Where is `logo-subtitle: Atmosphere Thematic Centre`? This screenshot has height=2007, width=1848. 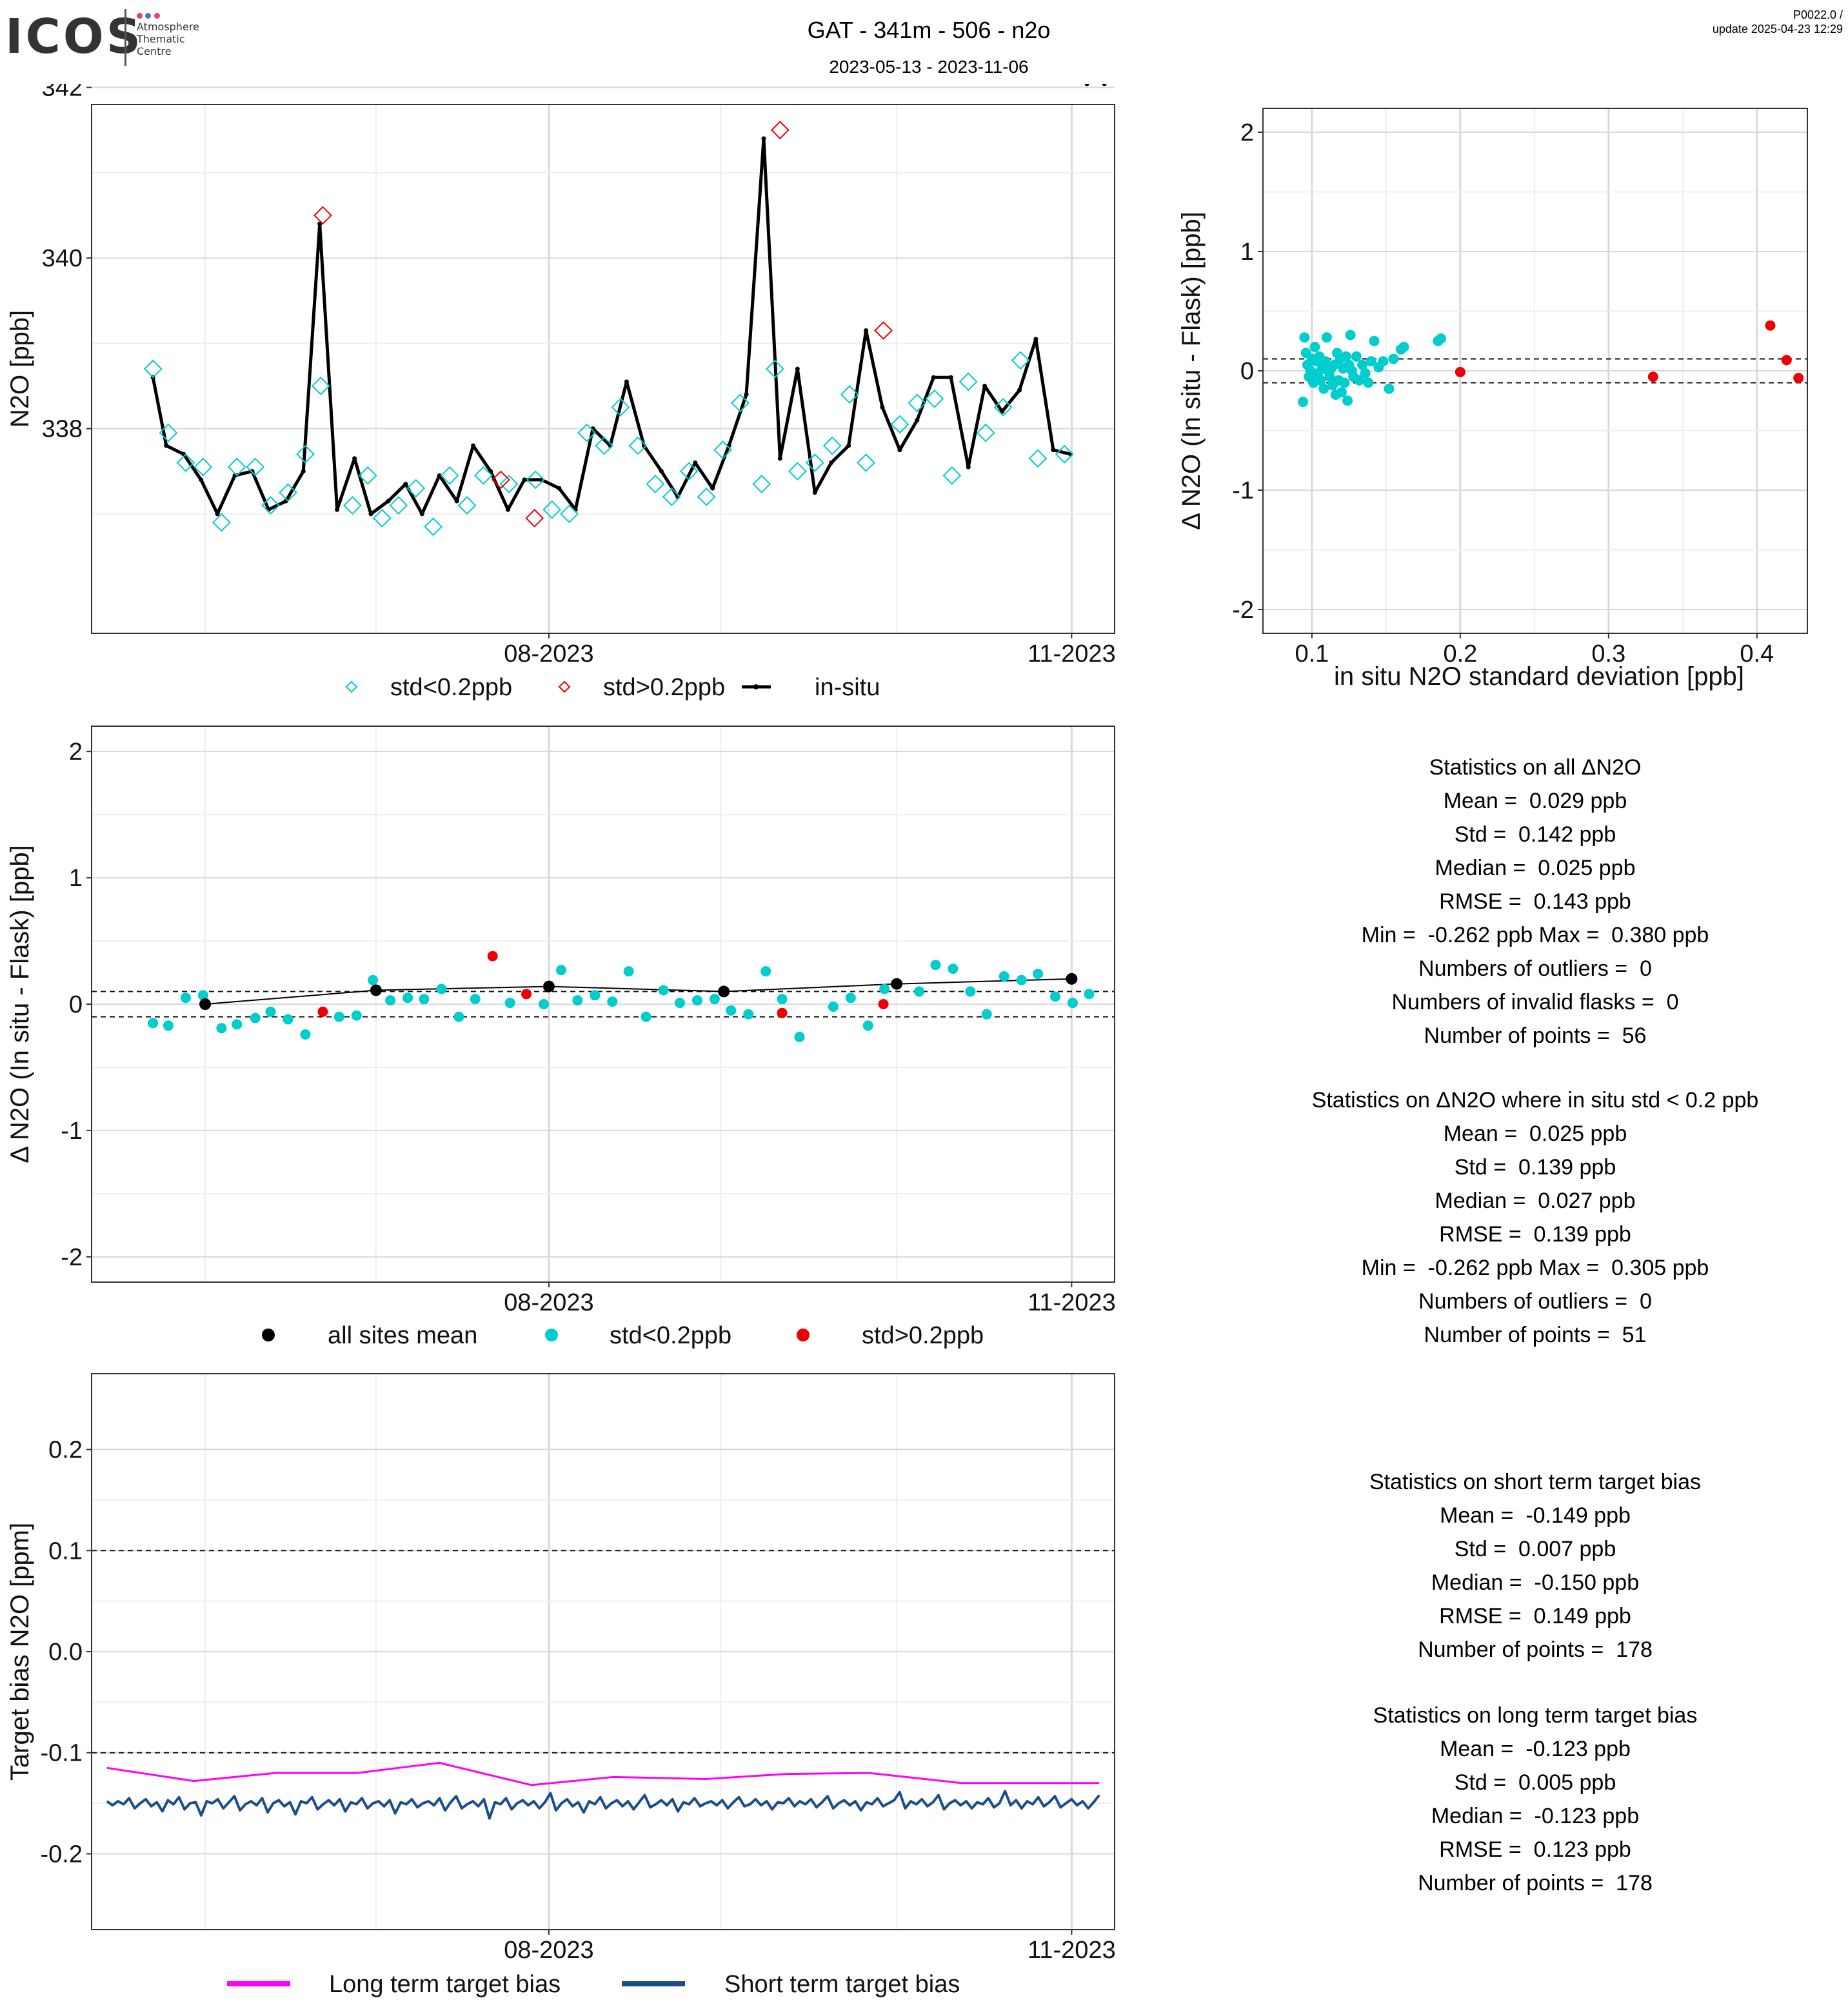 logo-subtitle: Atmosphere Thematic Centre is located at coordinates (168, 39).